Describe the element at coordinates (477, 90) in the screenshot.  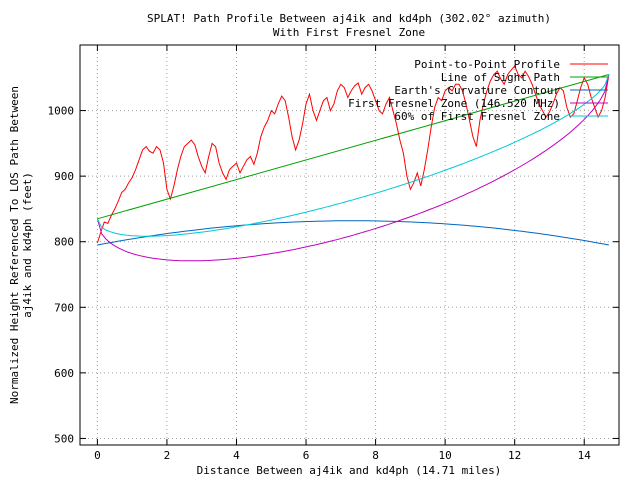
I see `legend-label: Earth's Curvature Contour` at that location.